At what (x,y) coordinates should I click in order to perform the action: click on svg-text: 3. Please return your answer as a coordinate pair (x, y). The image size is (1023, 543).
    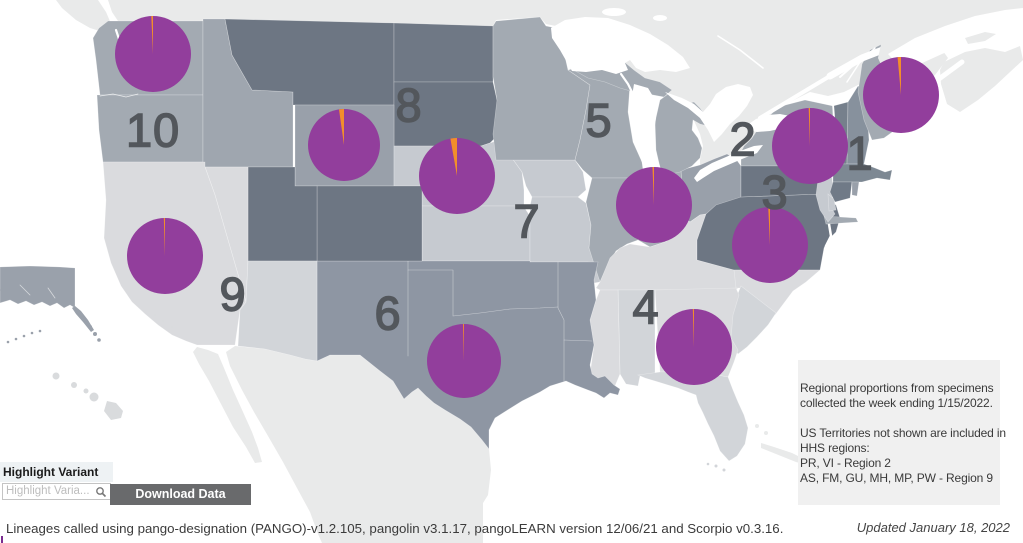
    Looking at the image, I should click on (775, 192).